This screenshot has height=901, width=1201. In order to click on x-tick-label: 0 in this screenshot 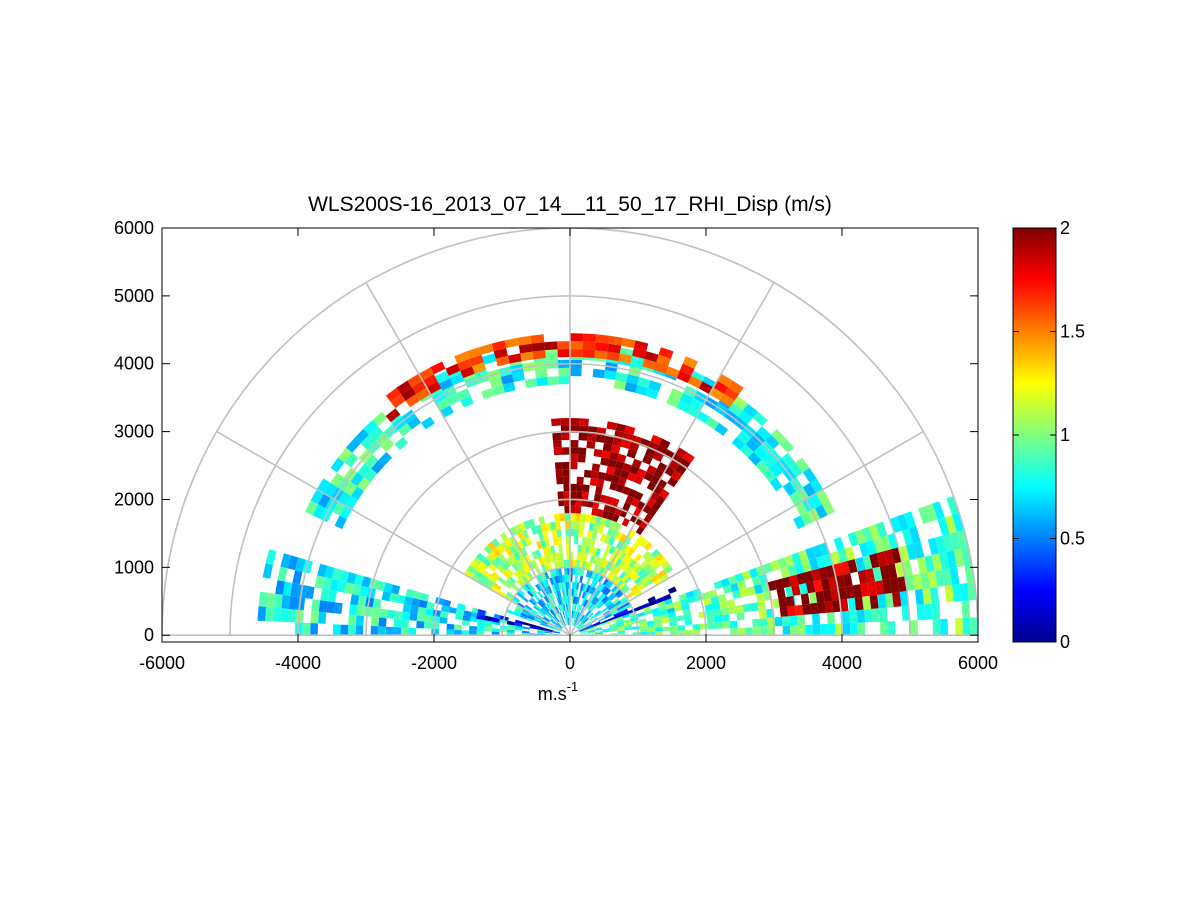, I will do `click(570, 663)`.